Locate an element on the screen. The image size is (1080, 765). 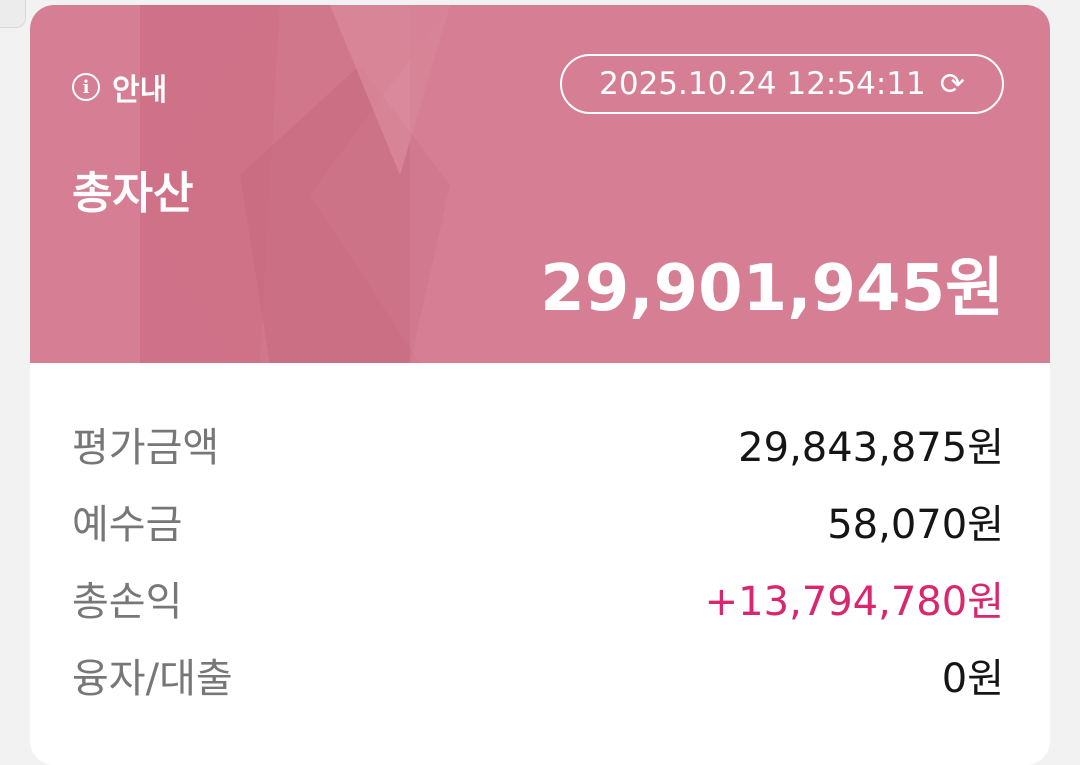
row-value: +13,794,780원 is located at coordinates (854, 601).